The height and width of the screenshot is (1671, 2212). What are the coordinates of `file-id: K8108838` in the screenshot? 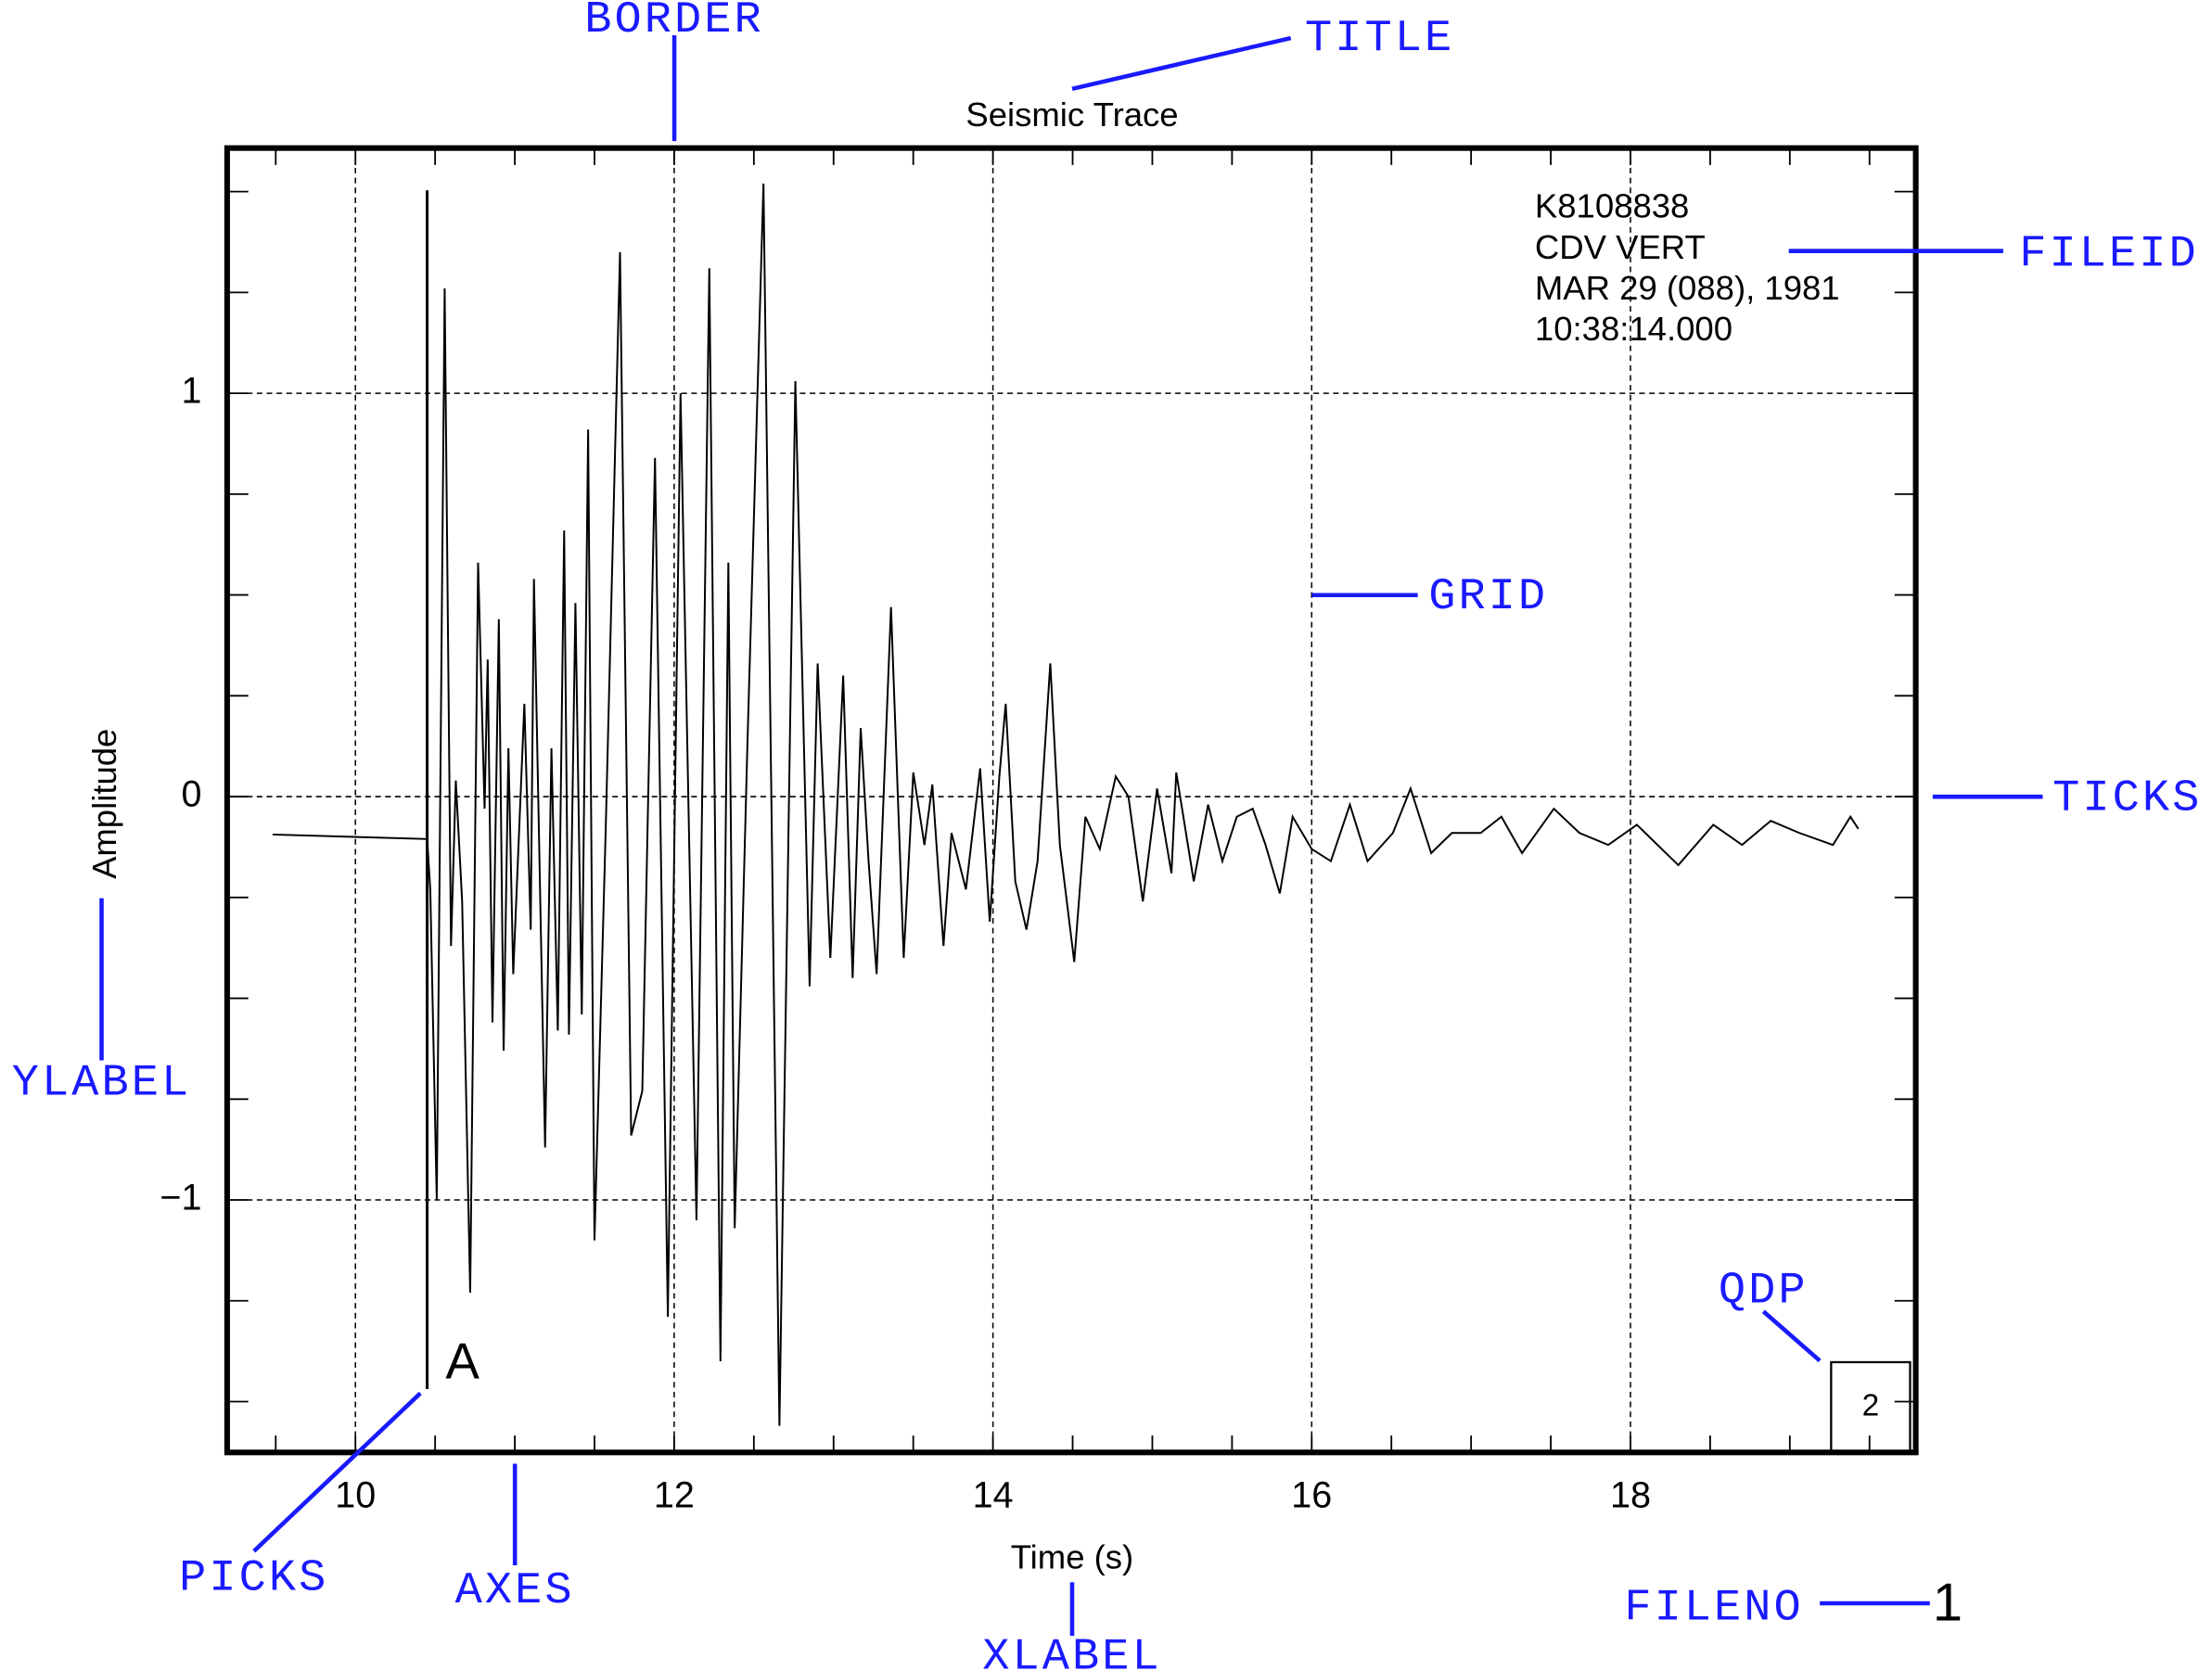 It's located at (1612, 206).